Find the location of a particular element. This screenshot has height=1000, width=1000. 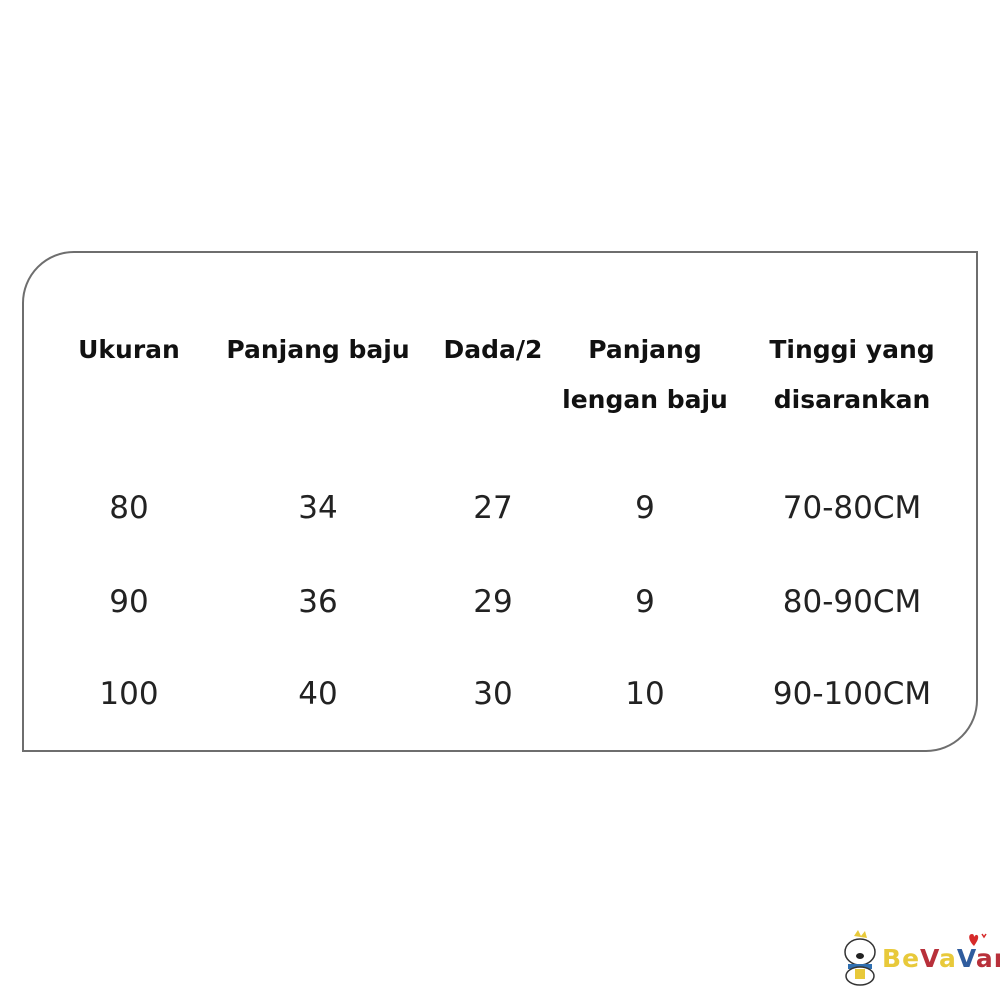

column-header-line: Panjang is located at coordinates (645, 349).